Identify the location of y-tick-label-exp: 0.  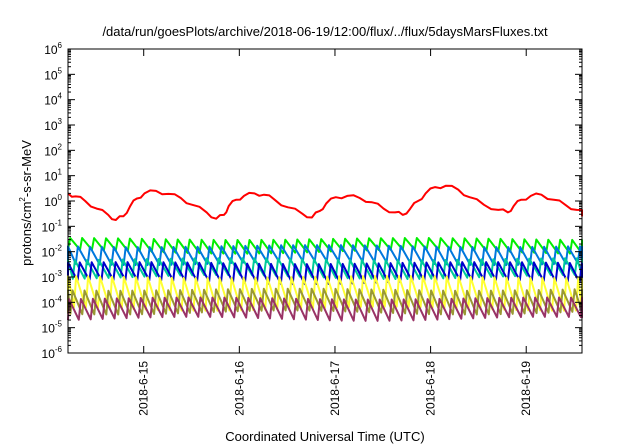
(60, 197).